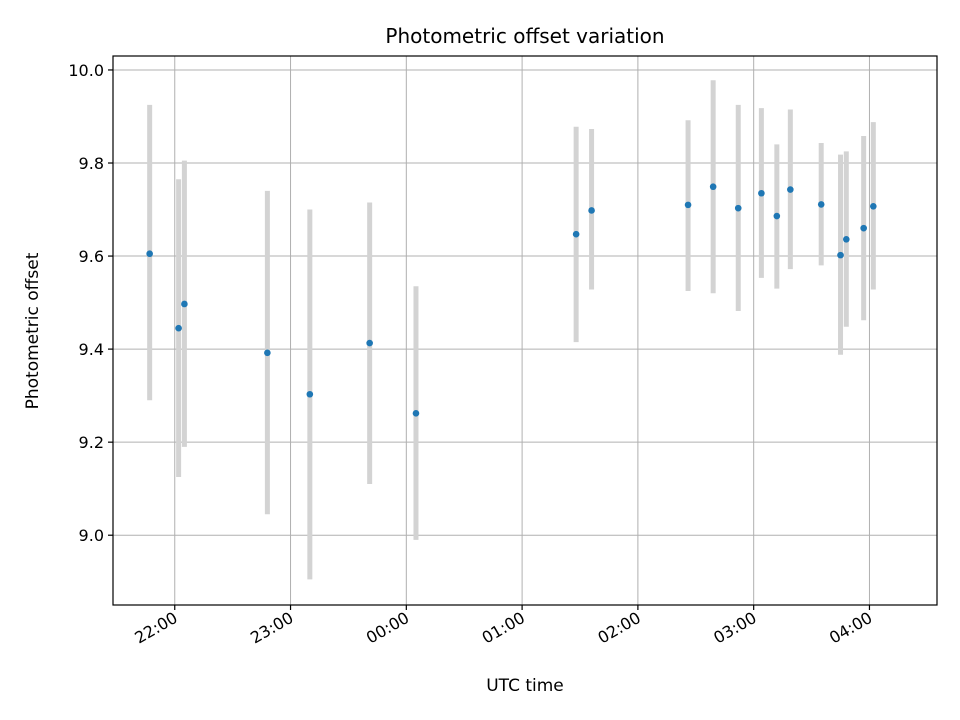 This screenshot has height=720, width=960. What do you see at coordinates (91, 163) in the screenshot?
I see `y-tick-label: 9.8` at bounding box center [91, 163].